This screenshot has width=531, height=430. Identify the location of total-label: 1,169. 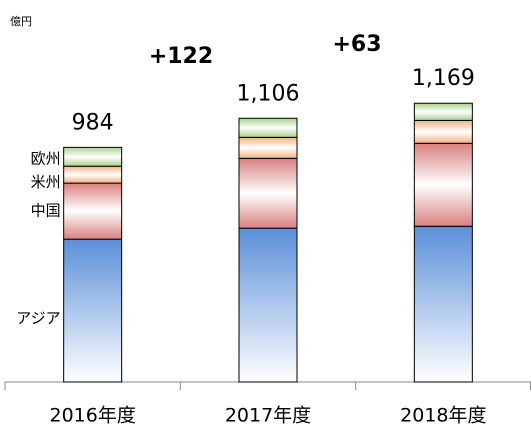
(443, 78).